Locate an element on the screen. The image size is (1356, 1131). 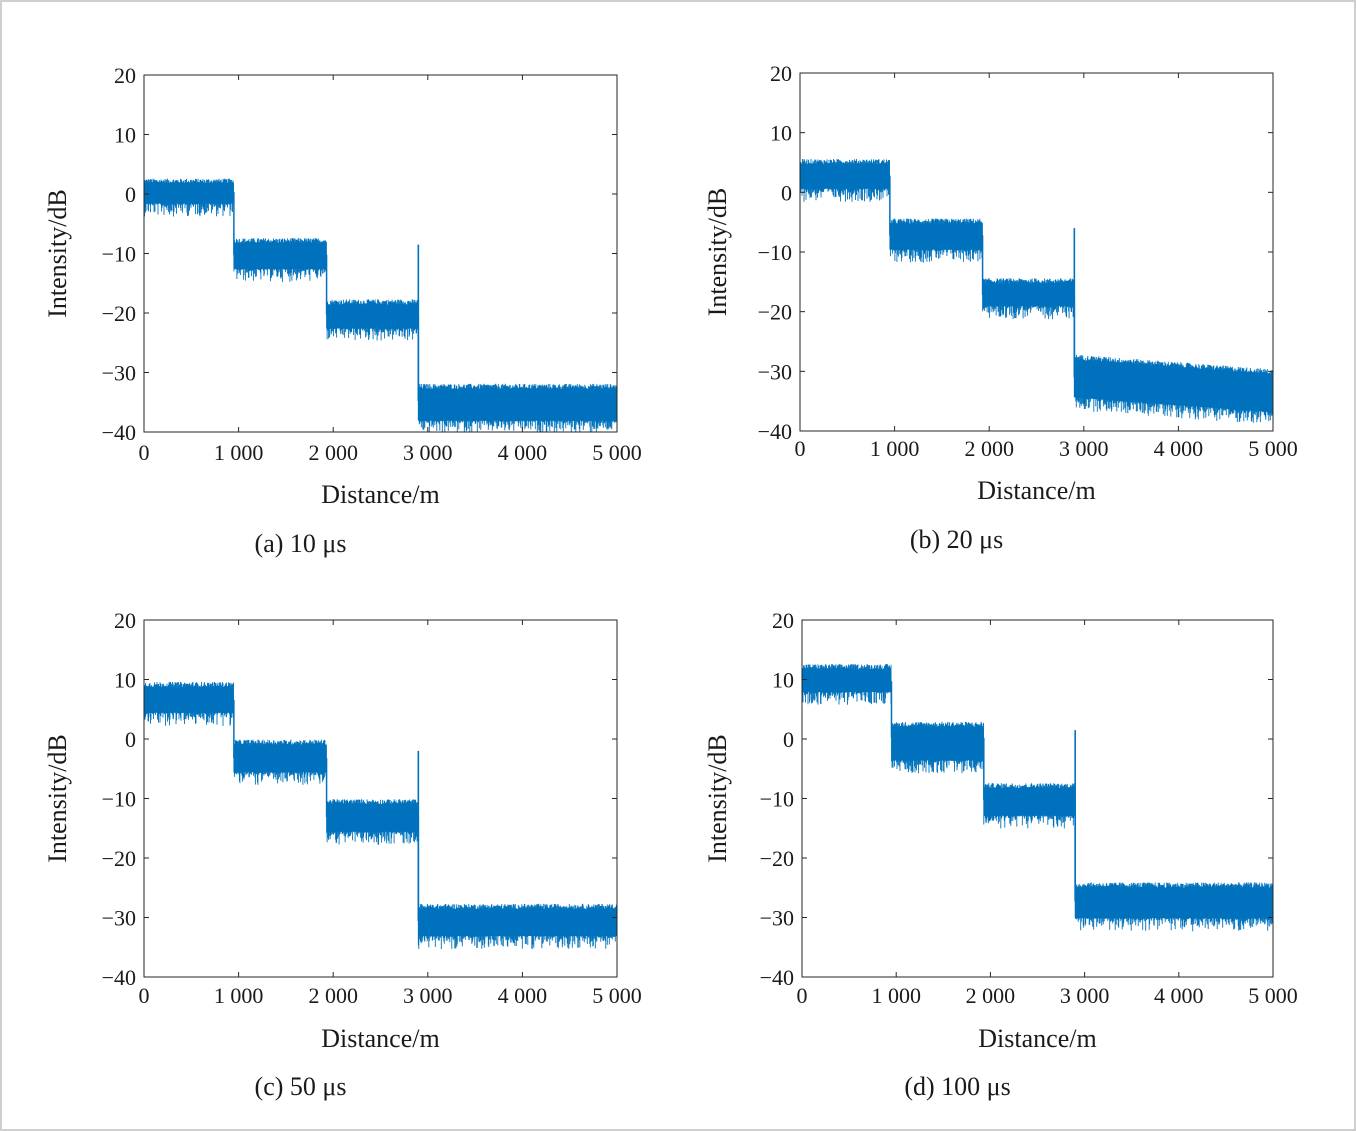
label-clip-mask is located at coordinates (796, 249).